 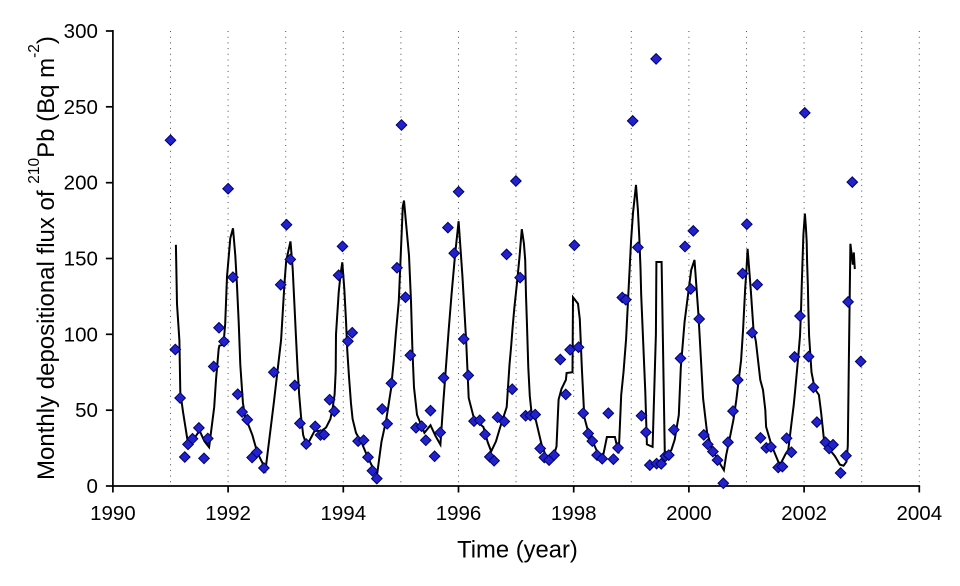 I want to click on svg-text: 1998, so click(x=574, y=513).